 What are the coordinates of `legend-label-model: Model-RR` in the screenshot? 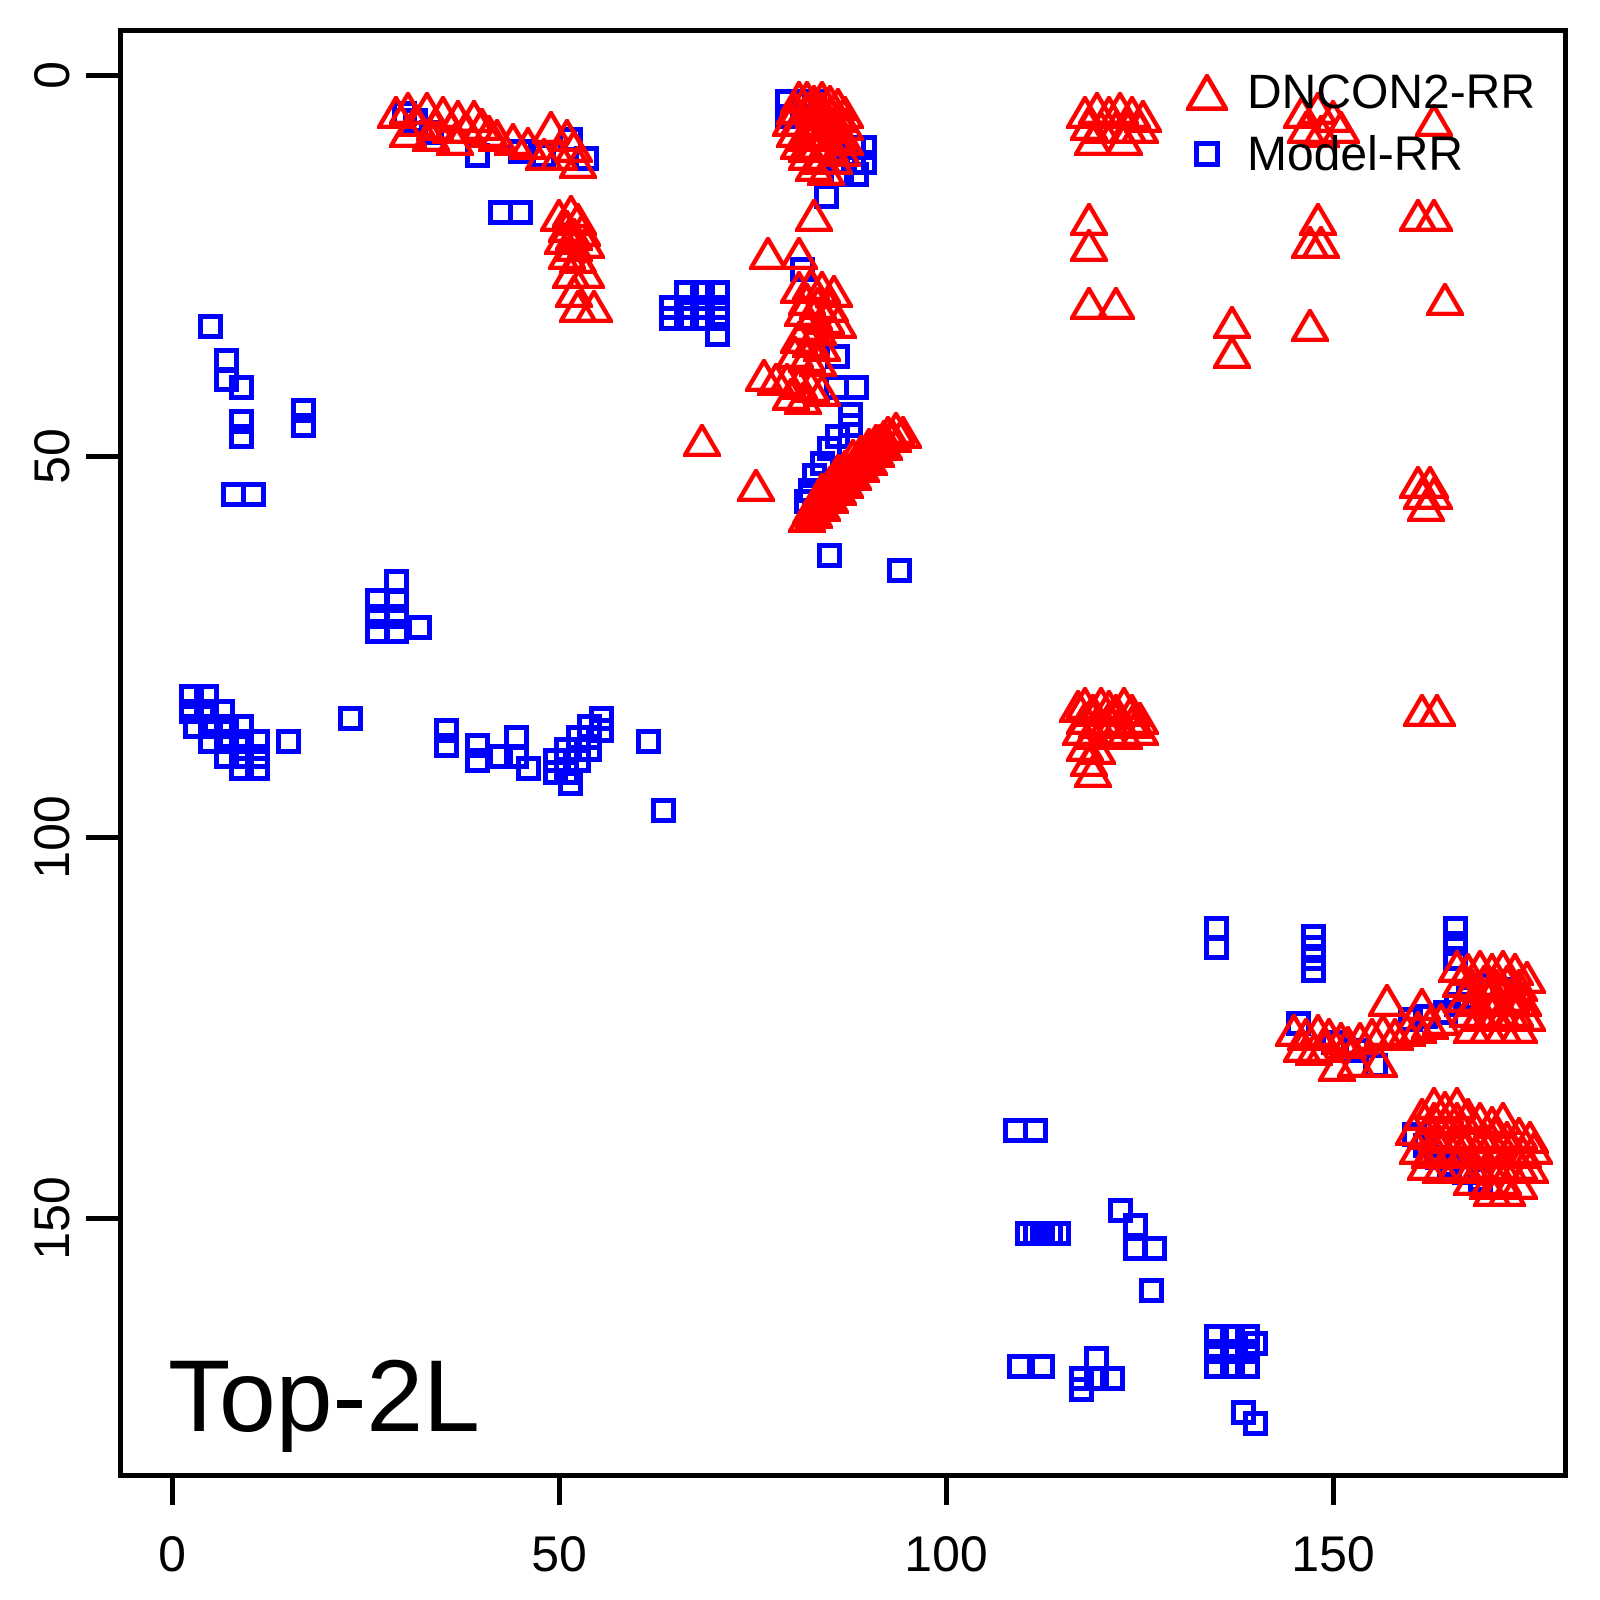 It's located at (1355, 154).